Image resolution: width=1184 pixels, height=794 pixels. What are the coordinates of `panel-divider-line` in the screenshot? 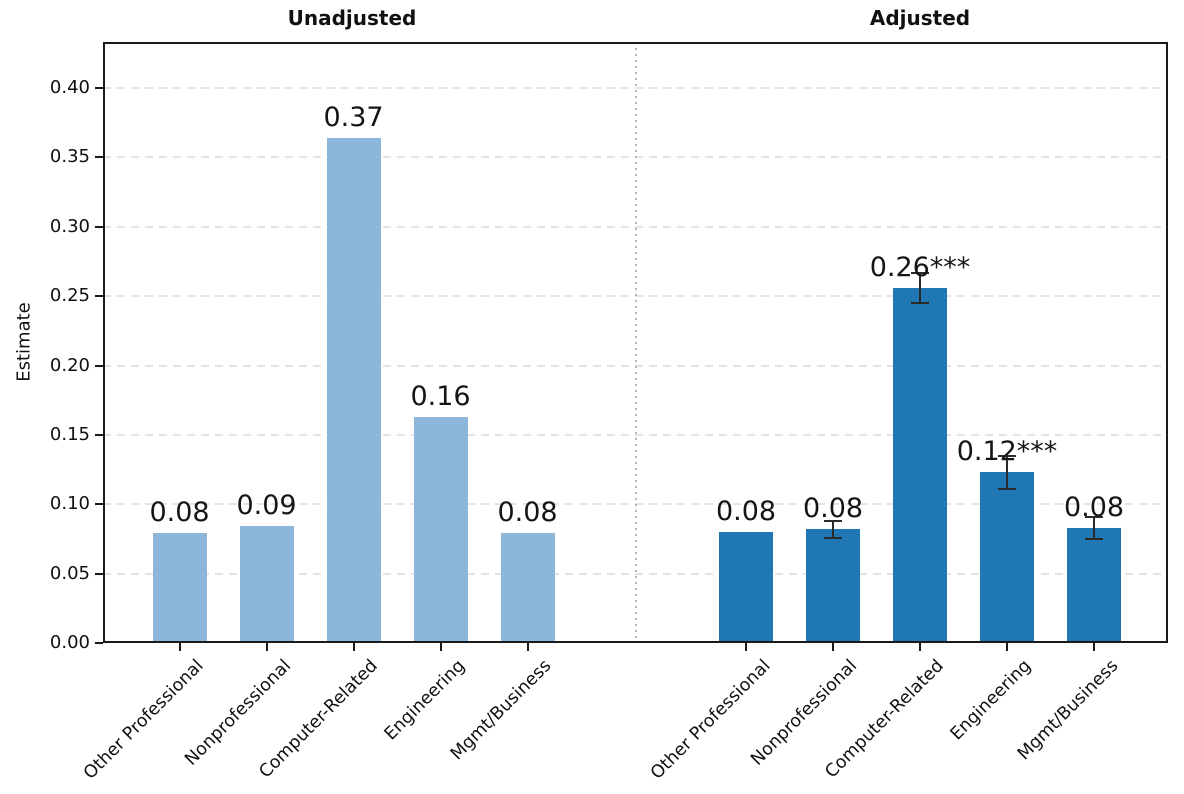 It's located at (636, 342).